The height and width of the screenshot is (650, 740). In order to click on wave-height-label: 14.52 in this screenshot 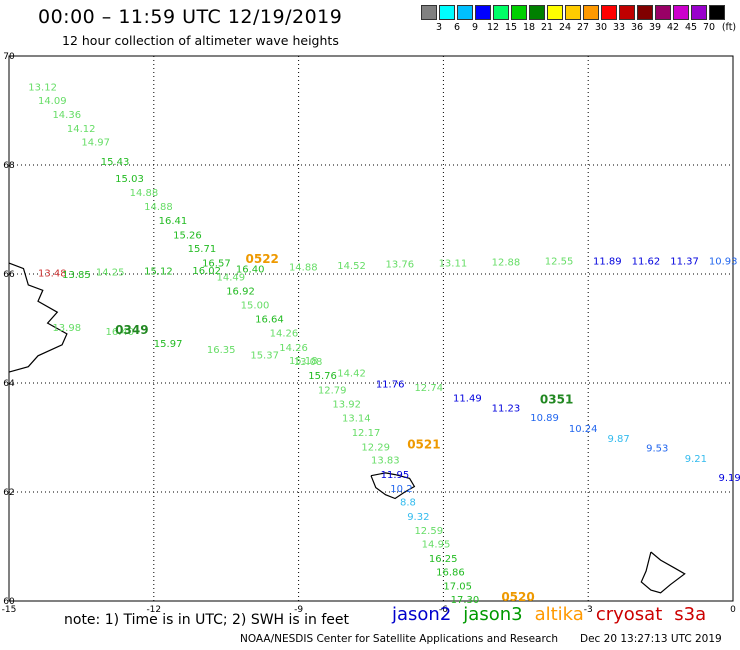, I will do `click(351, 266)`.